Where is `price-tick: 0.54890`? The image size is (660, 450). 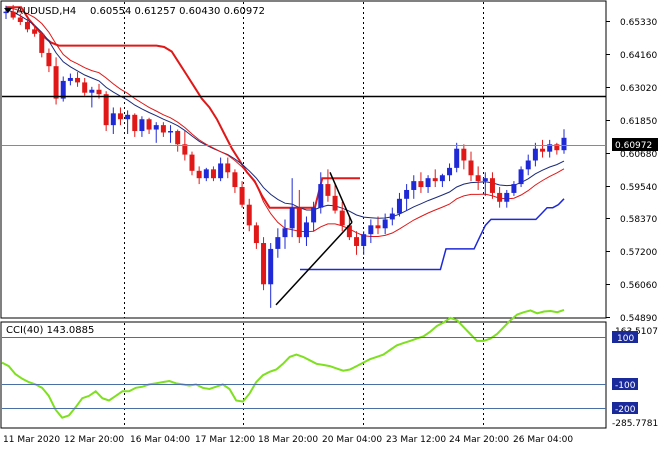 price-tick: 0.54890 is located at coordinates (638, 319).